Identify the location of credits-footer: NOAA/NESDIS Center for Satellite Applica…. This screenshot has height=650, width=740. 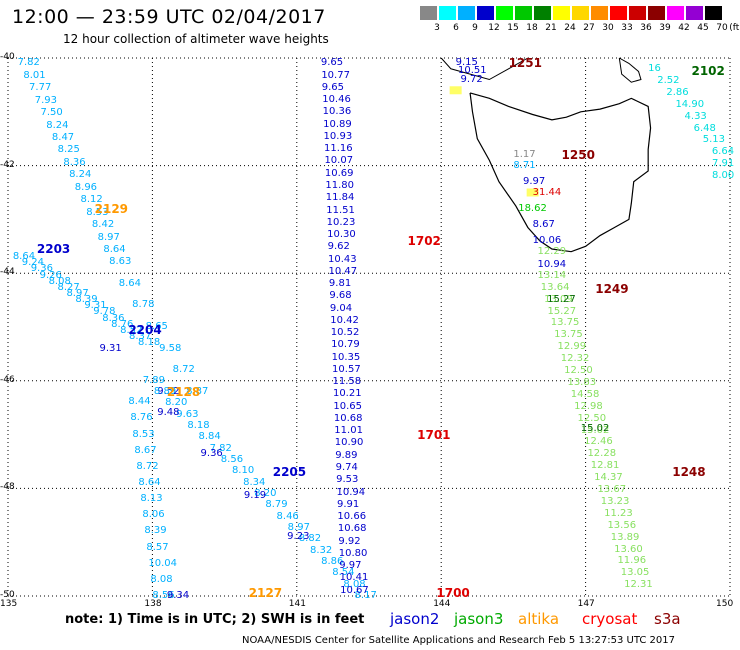
(458, 640).